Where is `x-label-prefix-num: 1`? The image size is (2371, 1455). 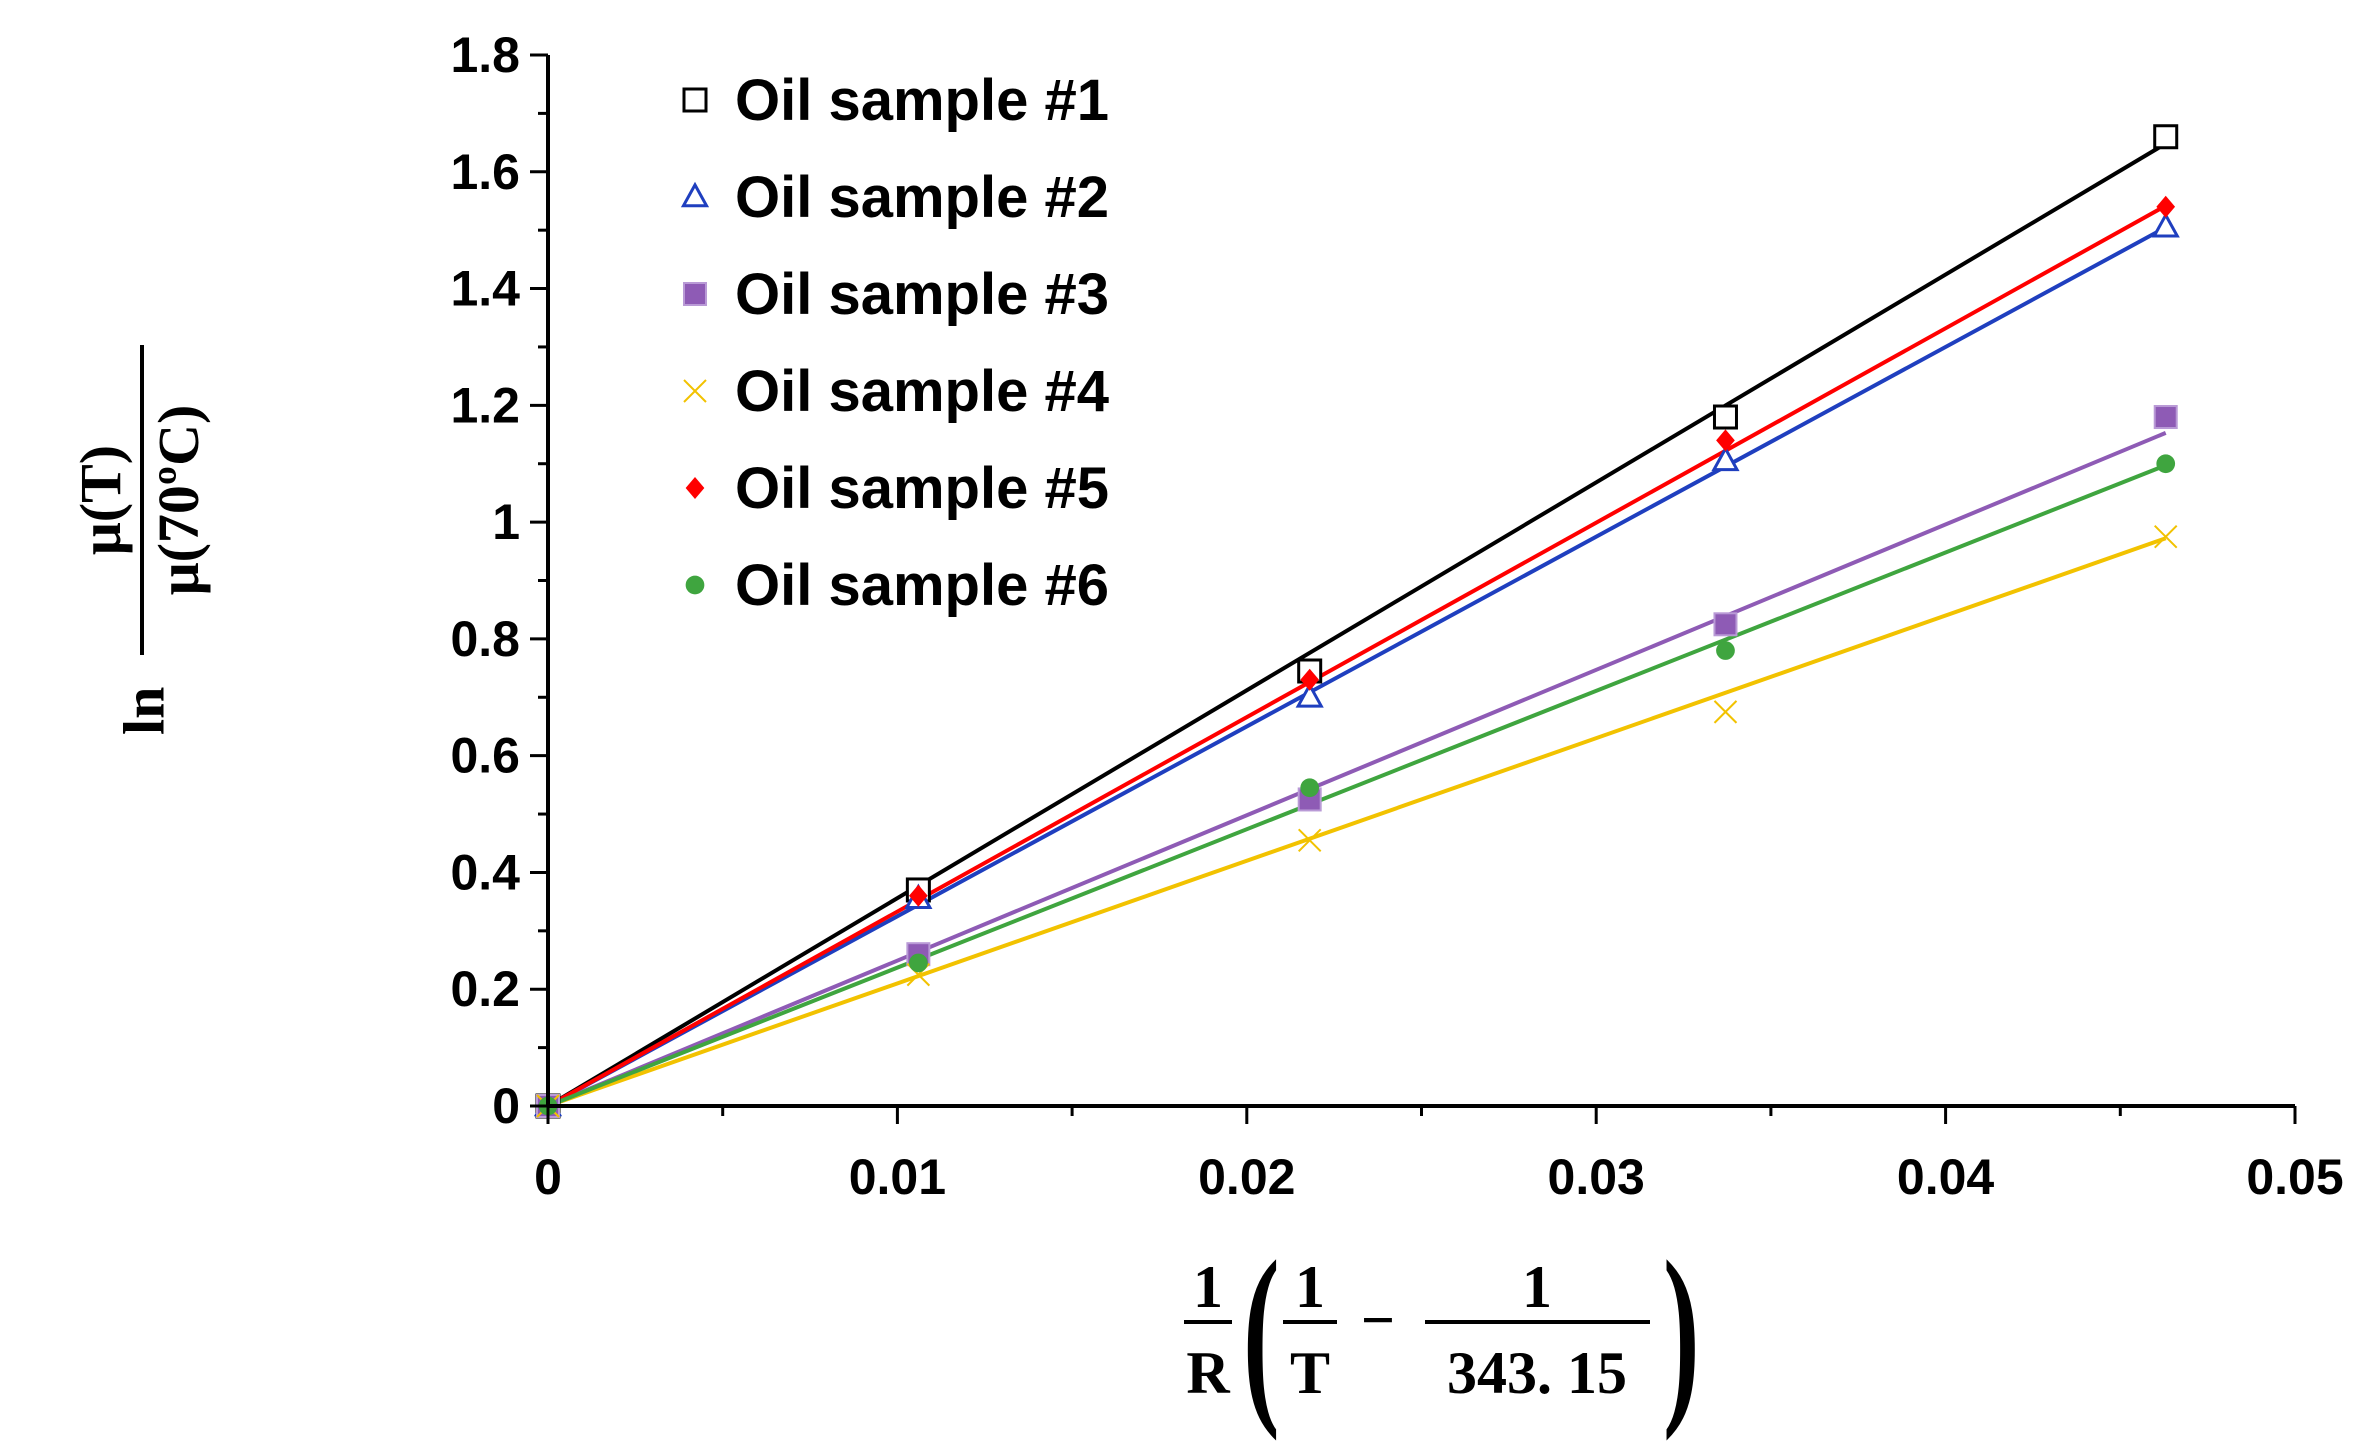
x-label-prefix-num: 1 is located at coordinates (1208, 1287).